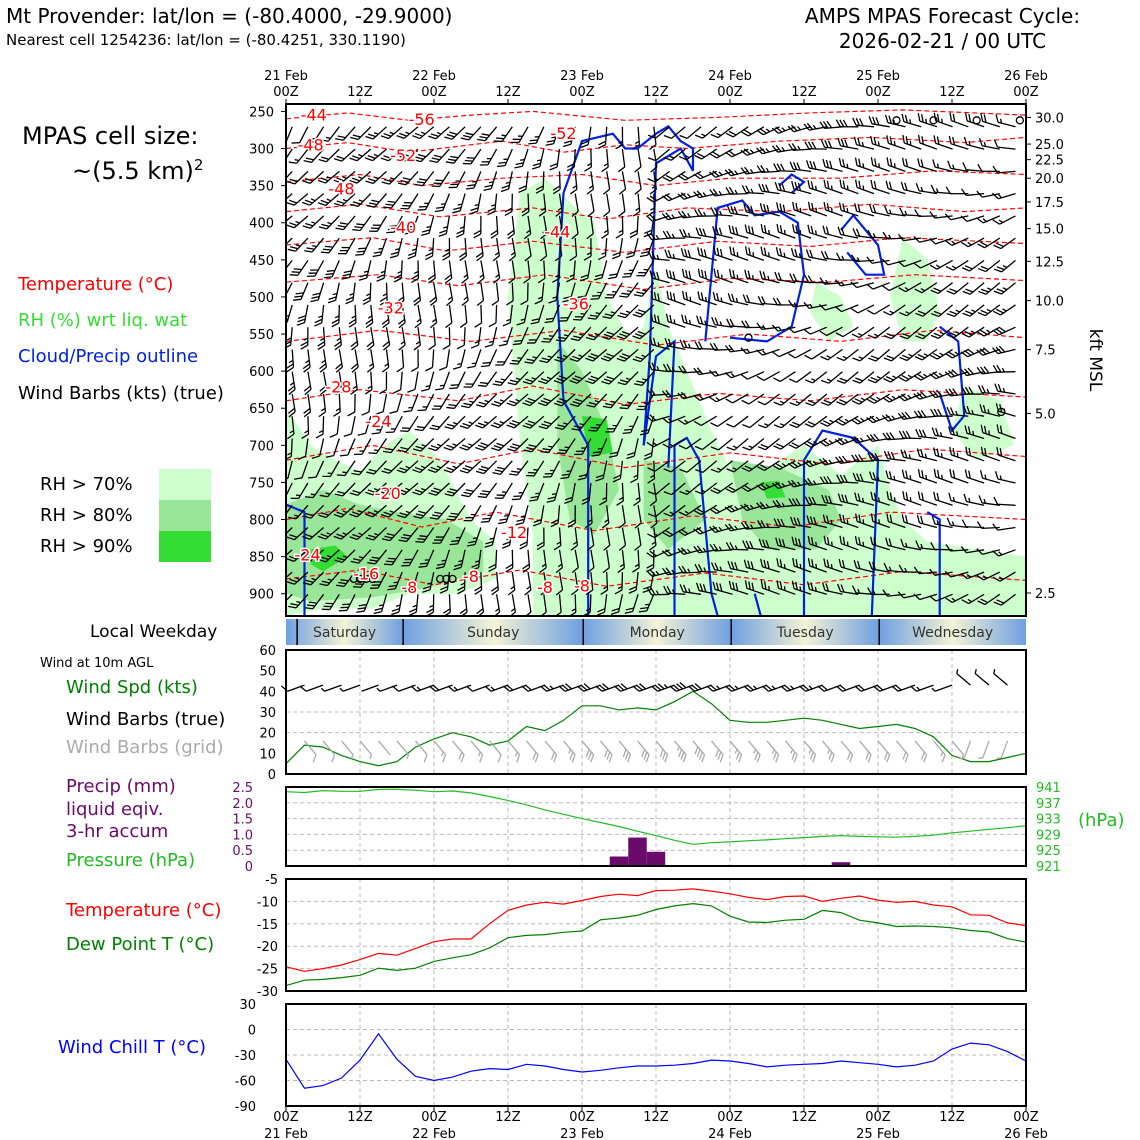  Describe the element at coordinates (582, 1133) in the screenshot. I see `bottom-date-label: 23 Feb` at that location.